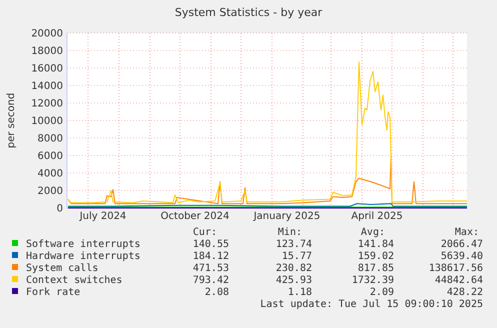 This screenshot has width=497, height=328. Describe the element at coordinates (286, 216) in the screenshot. I see `x-tick-label: January 2025` at that location.